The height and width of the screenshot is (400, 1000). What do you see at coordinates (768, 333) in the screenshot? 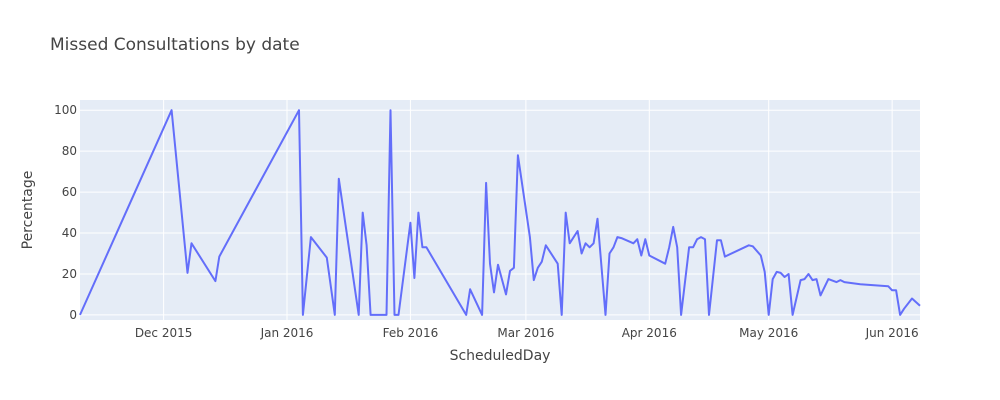
I see `x-tick-label: May 2016` at bounding box center [768, 333].